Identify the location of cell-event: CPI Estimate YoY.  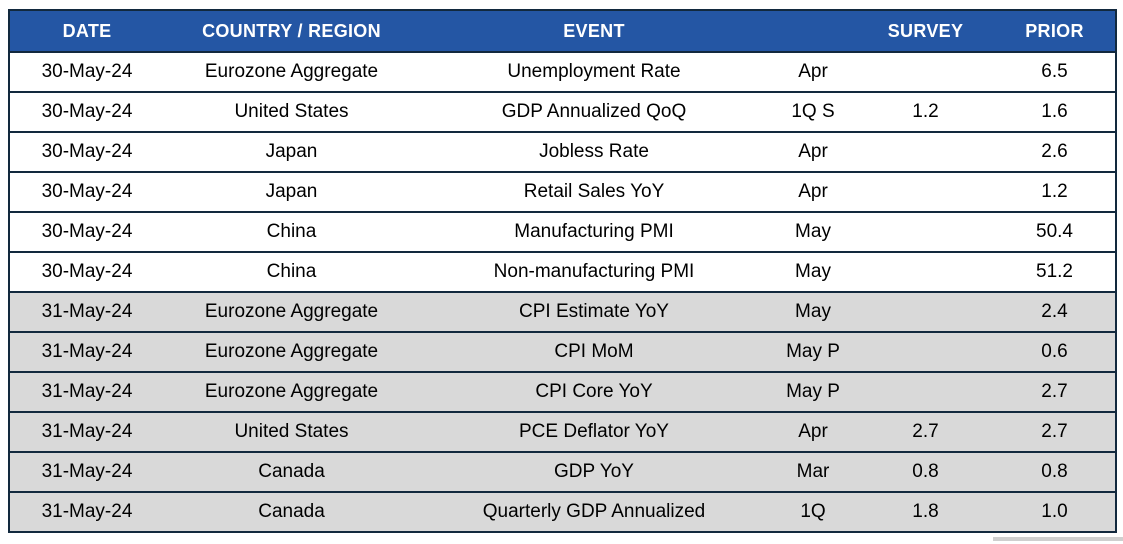
(594, 311).